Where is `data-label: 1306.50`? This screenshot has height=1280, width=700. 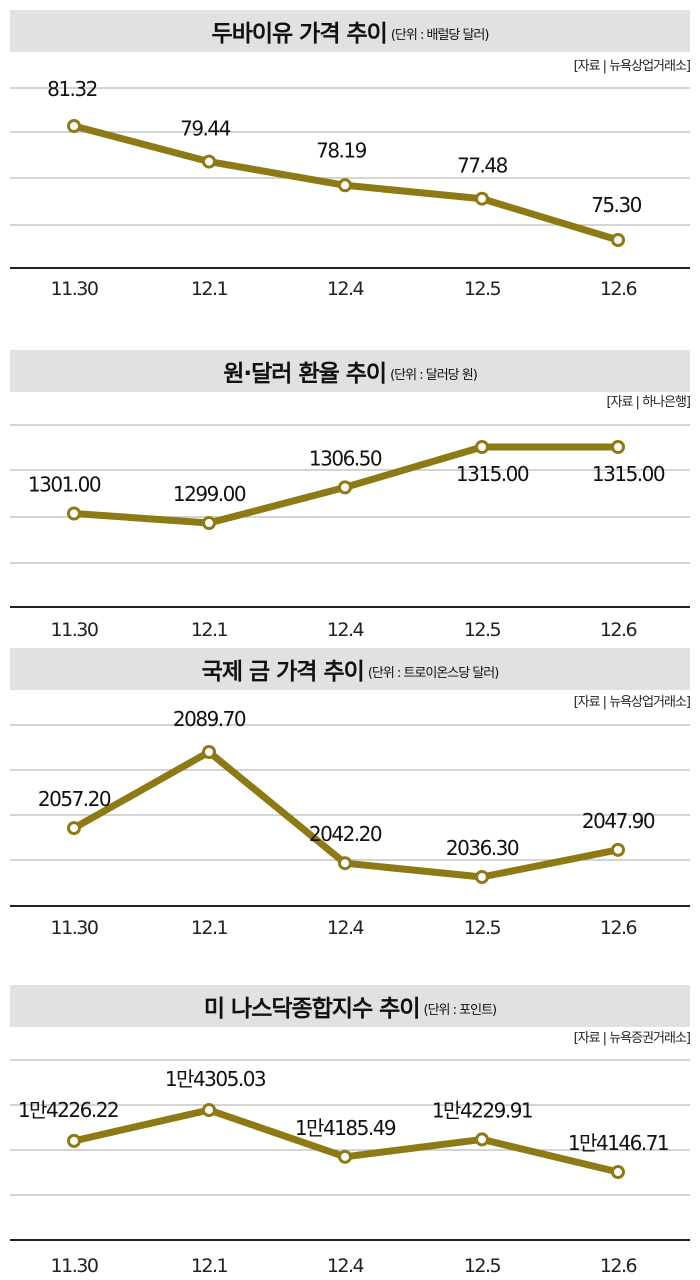
data-label: 1306.50 is located at coordinates (345, 458).